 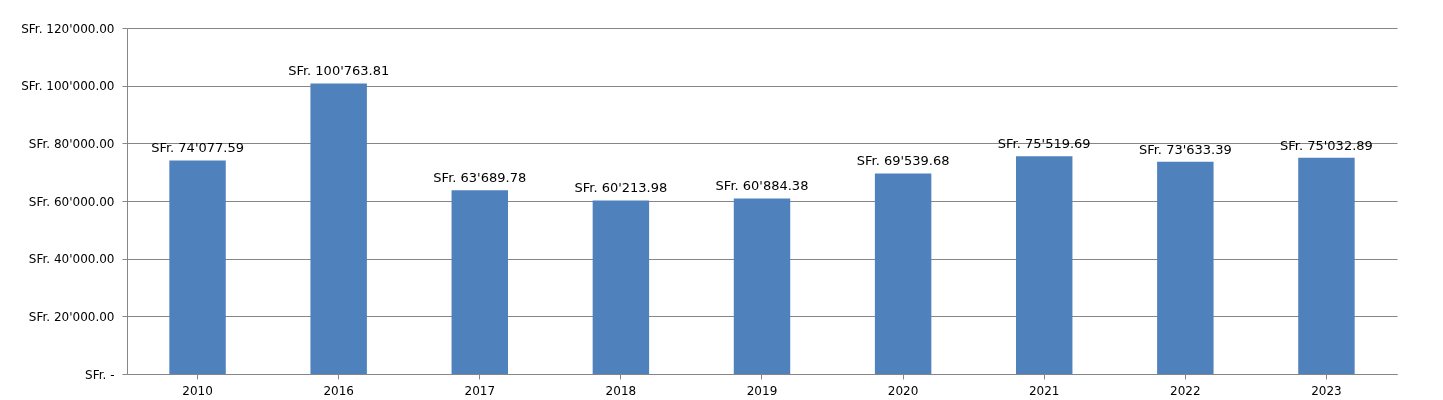 I want to click on y-tick-label: SFr. -, so click(x=100, y=374).